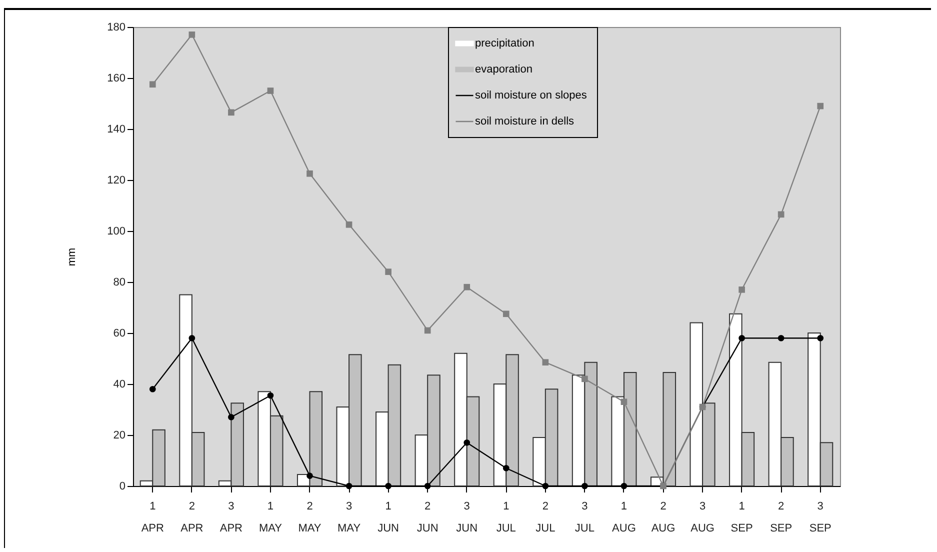 The width and height of the screenshot is (937, 552). I want to click on x-tick-label: 1 MAY, so click(270, 517).